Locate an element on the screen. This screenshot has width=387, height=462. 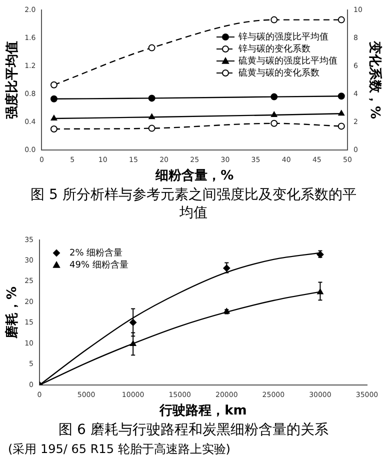
legend-label: 锌与碳的强度比平均值 is located at coordinates (282, 36).